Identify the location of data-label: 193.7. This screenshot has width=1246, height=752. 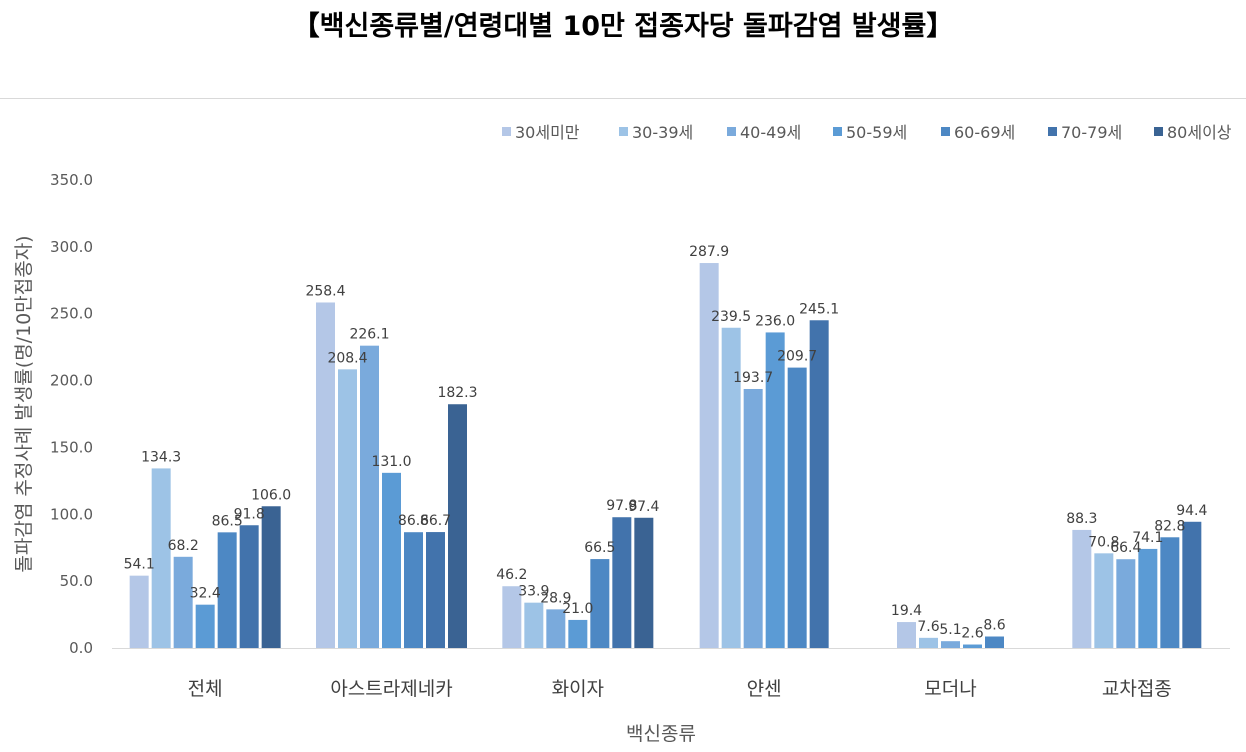
(753, 378).